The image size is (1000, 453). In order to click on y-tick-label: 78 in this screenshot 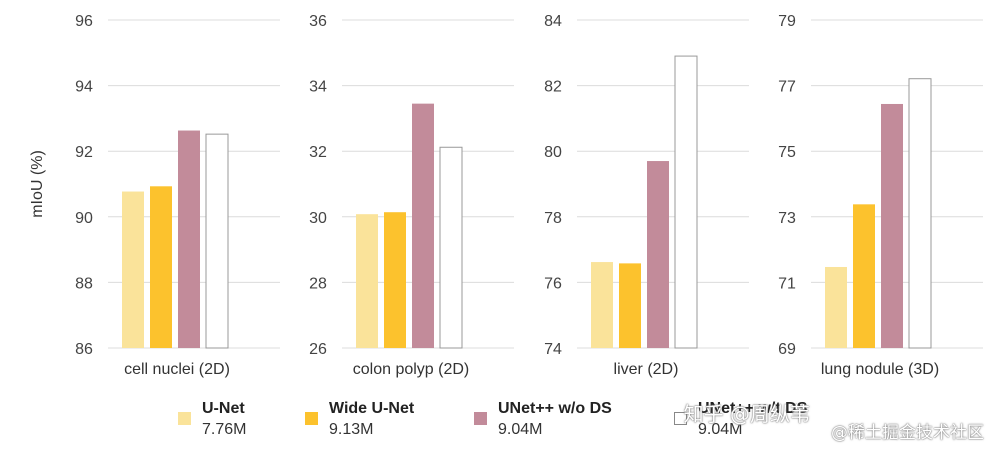, I will do `click(553, 218)`.